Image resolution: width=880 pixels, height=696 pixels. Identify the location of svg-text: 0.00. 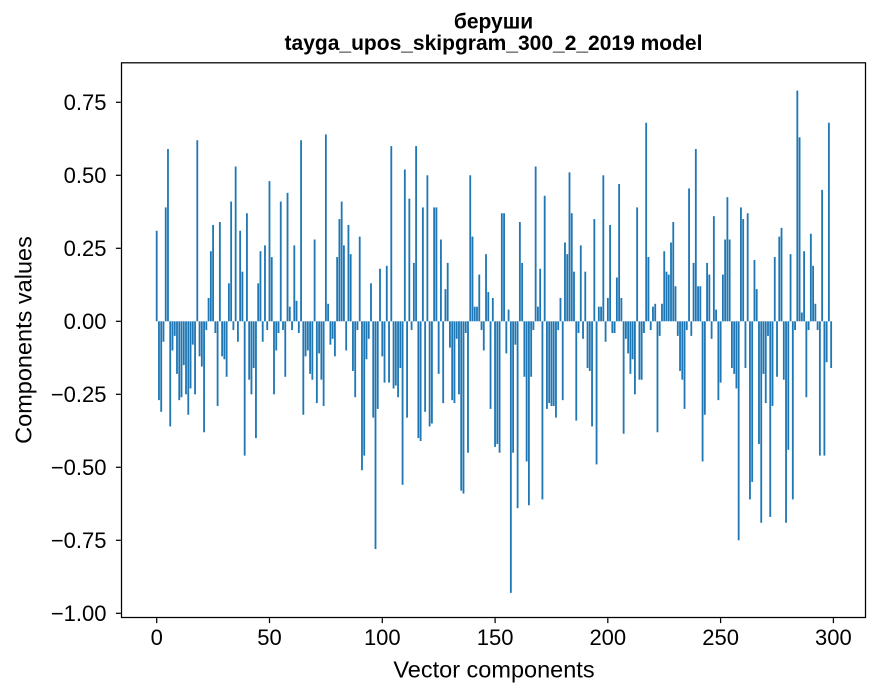
(85, 321).